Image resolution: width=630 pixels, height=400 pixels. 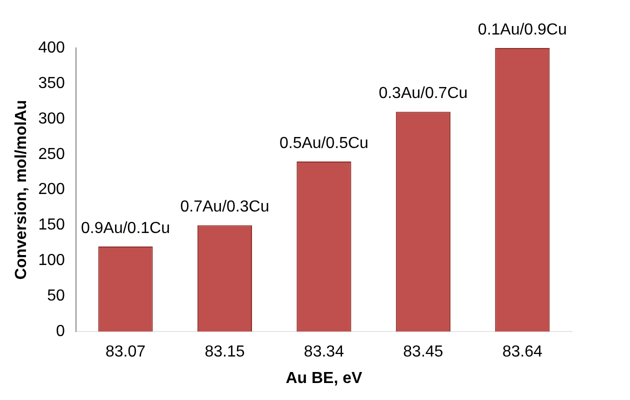 What do you see at coordinates (51, 154) in the screenshot?
I see `y-tick-label: 250` at bounding box center [51, 154].